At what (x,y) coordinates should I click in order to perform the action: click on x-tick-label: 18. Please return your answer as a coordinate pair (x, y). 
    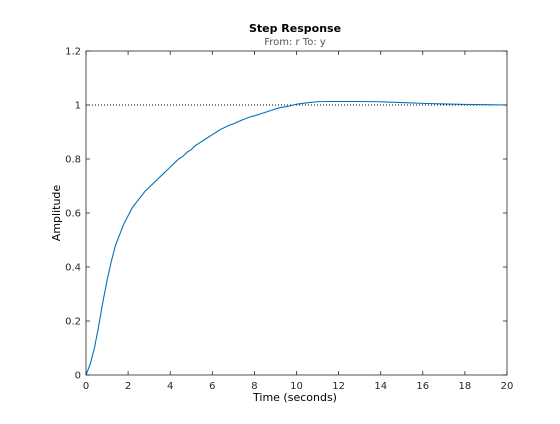
    Looking at the image, I should click on (465, 386).